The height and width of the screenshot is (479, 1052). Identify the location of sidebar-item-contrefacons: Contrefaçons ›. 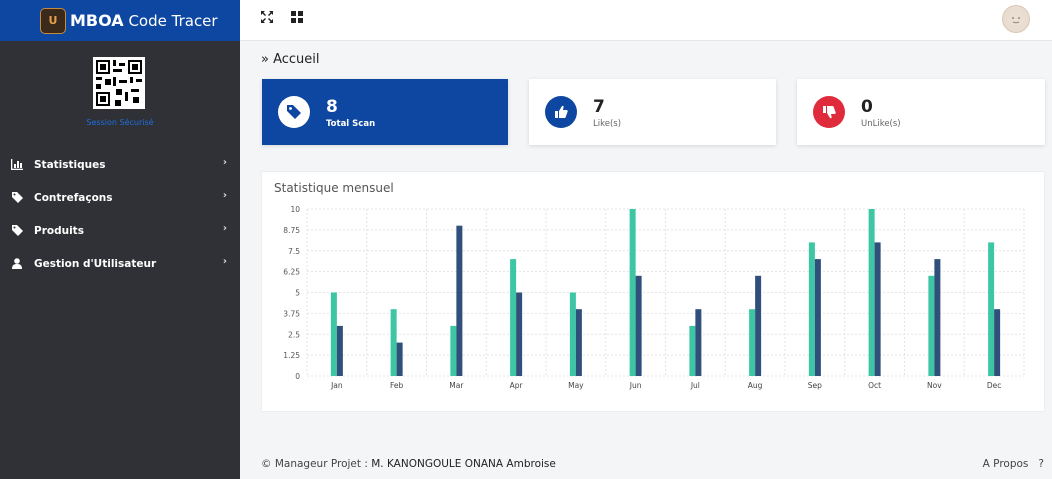
(120, 197).